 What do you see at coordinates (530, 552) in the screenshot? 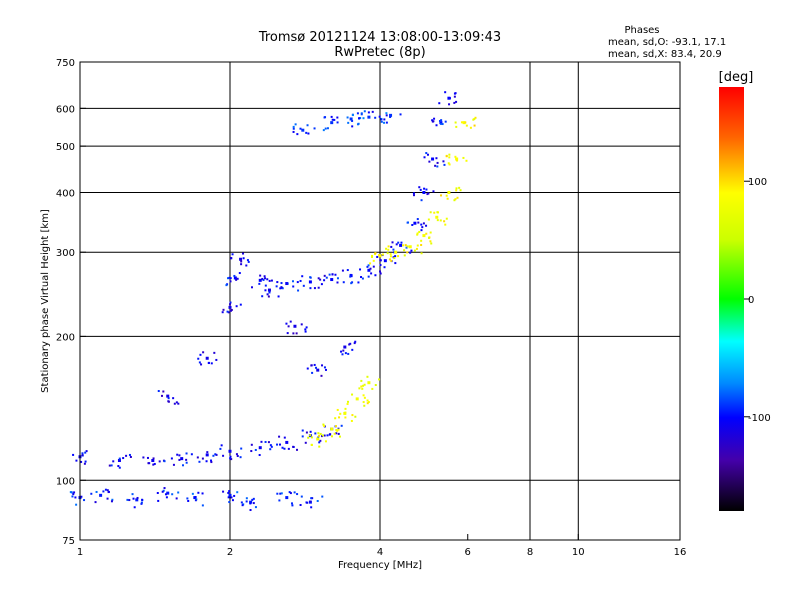
I see `x-tick-label: 8` at bounding box center [530, 552].